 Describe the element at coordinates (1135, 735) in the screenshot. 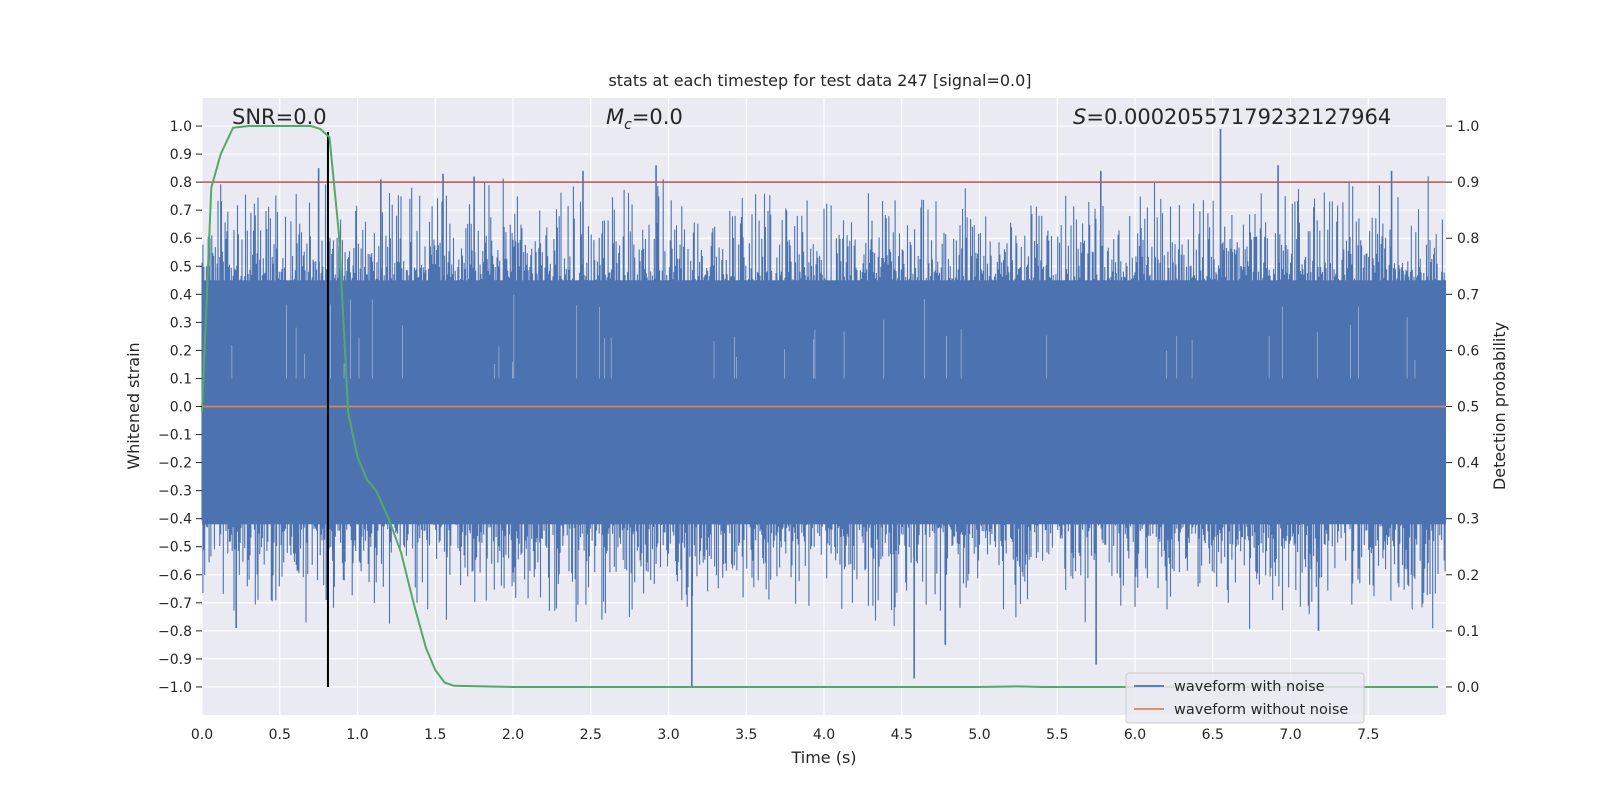

I see `x-tick-label: 6.0` at that location.